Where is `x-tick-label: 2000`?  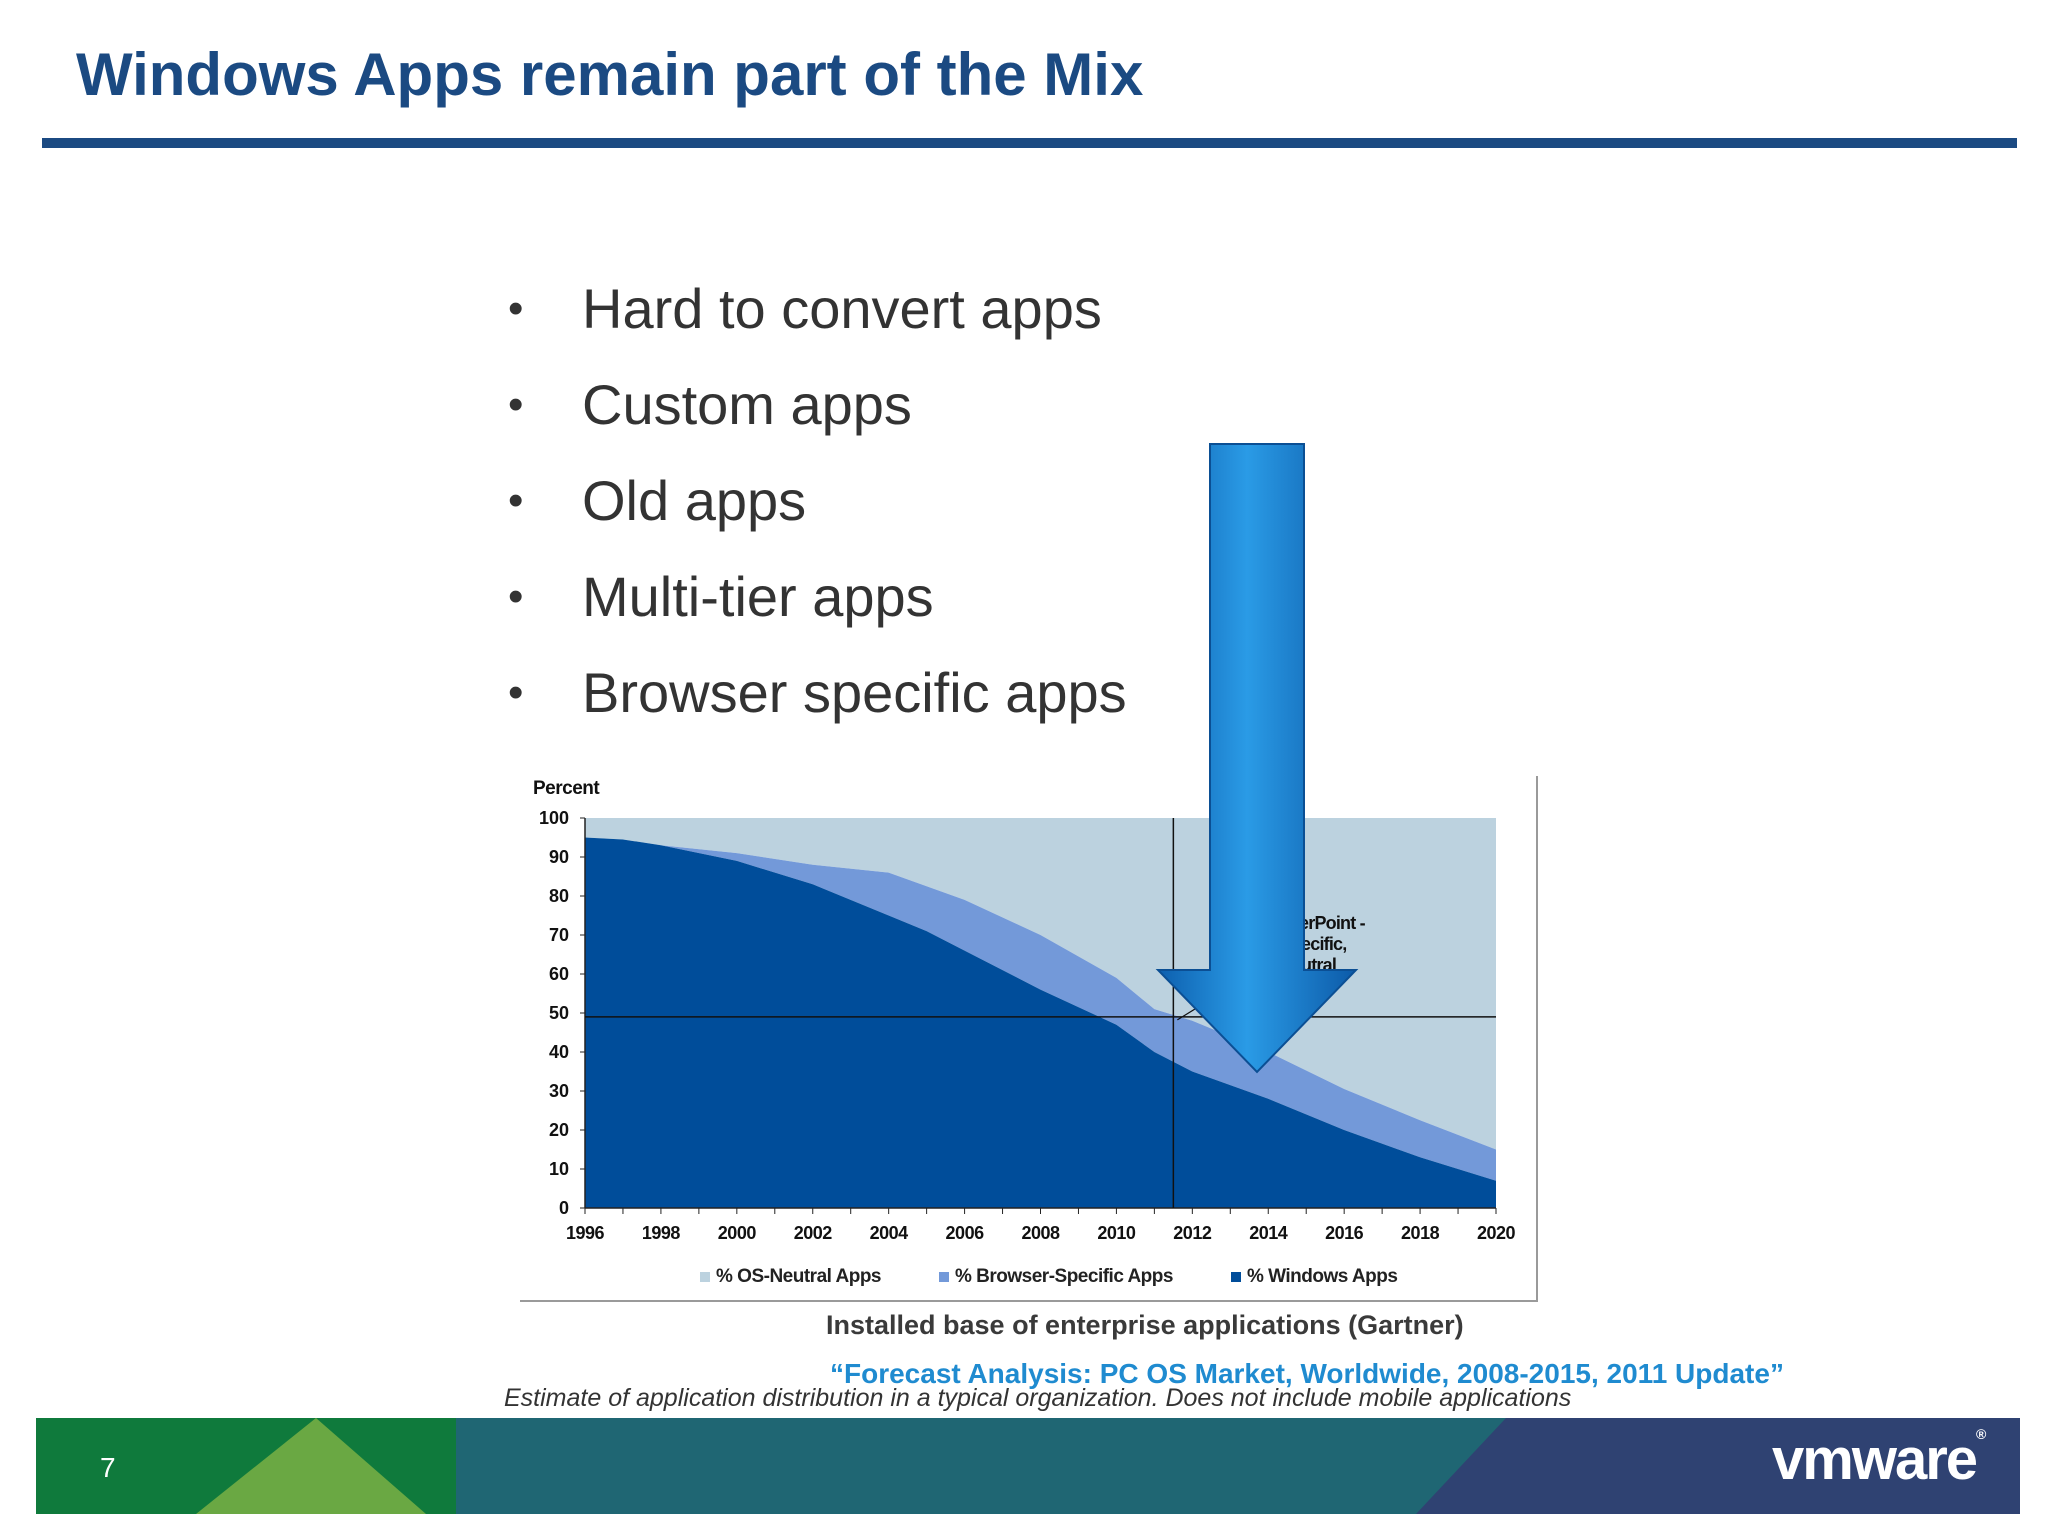 x-tick-label: 2000 is located at coordinates (737, 1233).